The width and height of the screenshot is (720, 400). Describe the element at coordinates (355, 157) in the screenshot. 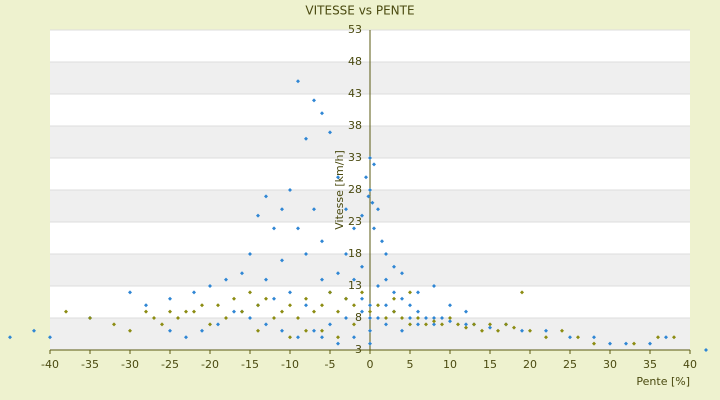

I see `y-tick-label: 33` at that location.